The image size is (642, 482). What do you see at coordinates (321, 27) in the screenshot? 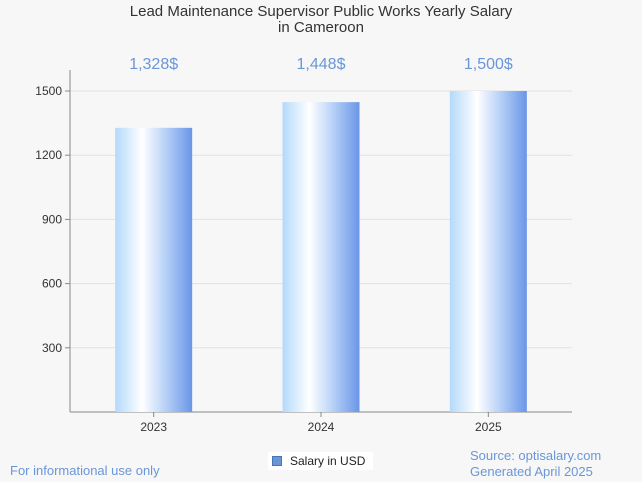
I see `chart-title-line-2: in Cameroon` at bounding box center [321, 27].